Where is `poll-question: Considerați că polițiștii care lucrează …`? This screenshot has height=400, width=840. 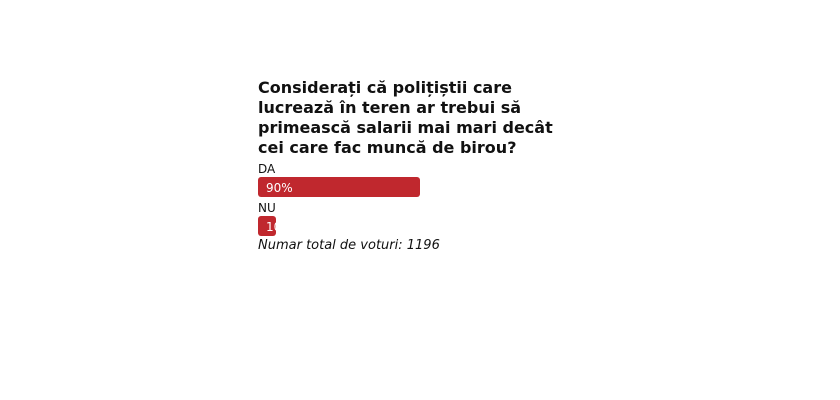
poll-question: Considerați că polițiștii care lucrează … is located at coordinates (405, 117).